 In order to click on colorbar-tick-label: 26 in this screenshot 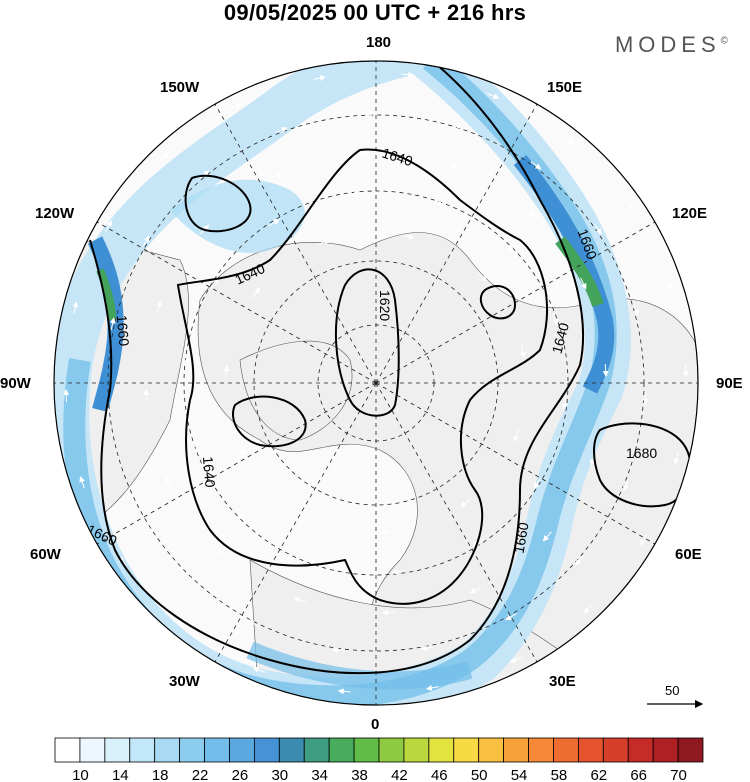, I will do `click(240, 774)`.